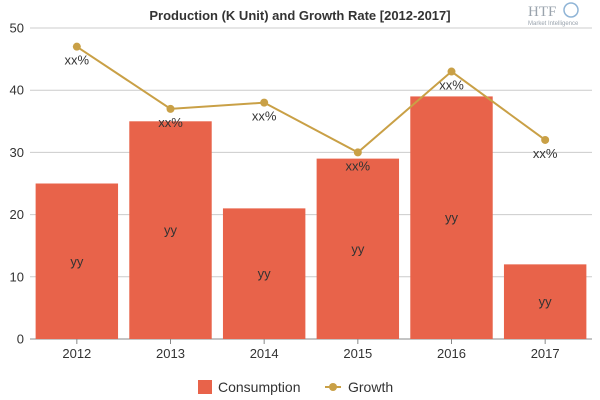 The image size is (600, 400). Describe the element at coordinates (264, 353) in the screenshot. I see `x-tick-label: 2014` at that location.